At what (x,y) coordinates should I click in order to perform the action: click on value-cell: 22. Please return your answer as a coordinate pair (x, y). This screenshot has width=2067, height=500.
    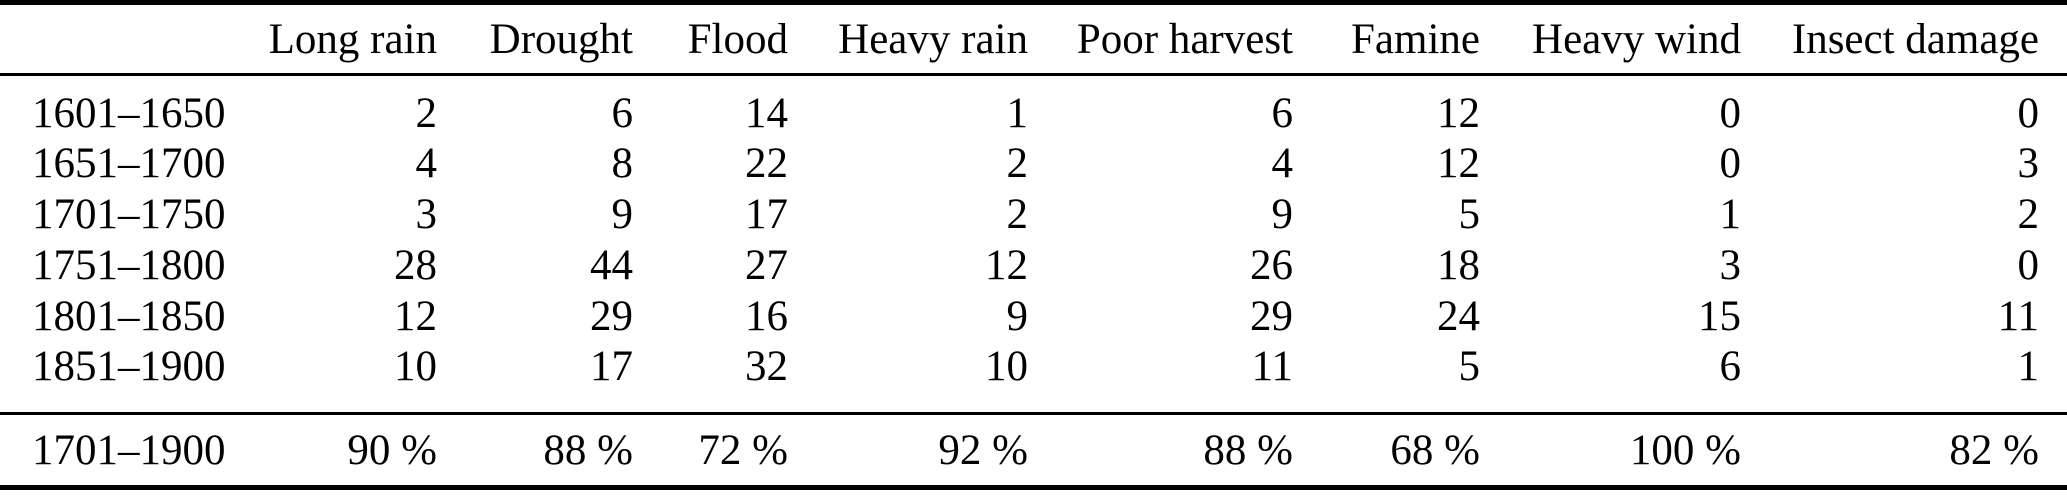
    Looking at the image, I should click on (766, 163).